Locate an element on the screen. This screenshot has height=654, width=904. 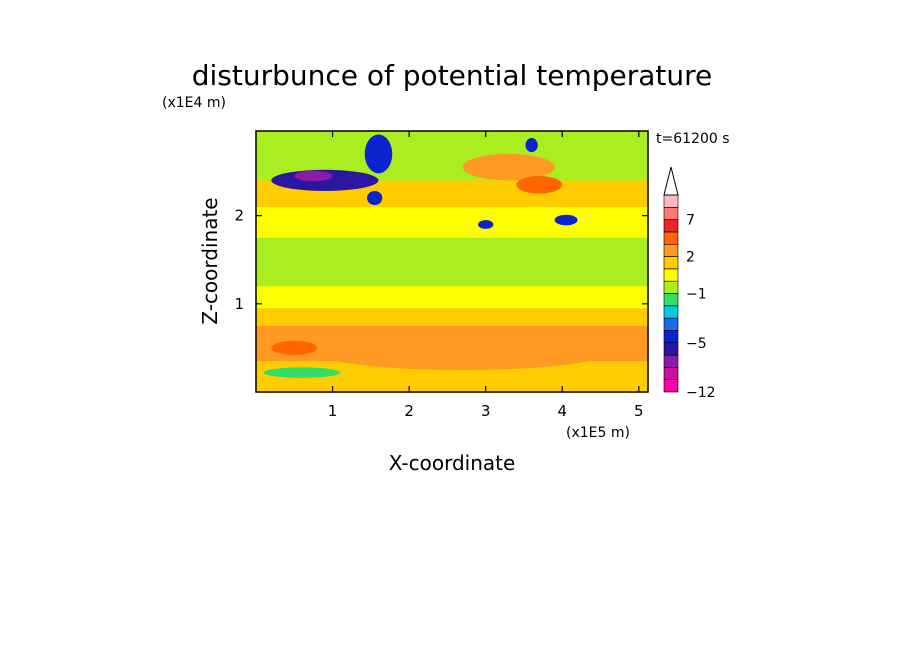
x-tick-label: 1 is located at coordinates (333, 411).